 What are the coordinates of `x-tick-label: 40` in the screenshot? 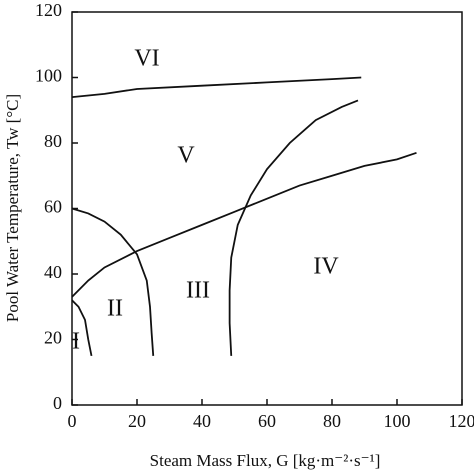 It's located at (202, 421).